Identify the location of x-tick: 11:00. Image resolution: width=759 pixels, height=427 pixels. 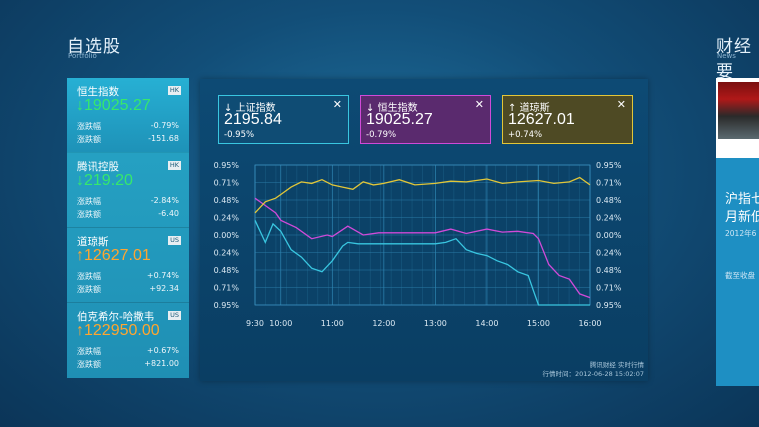
(332, 323).